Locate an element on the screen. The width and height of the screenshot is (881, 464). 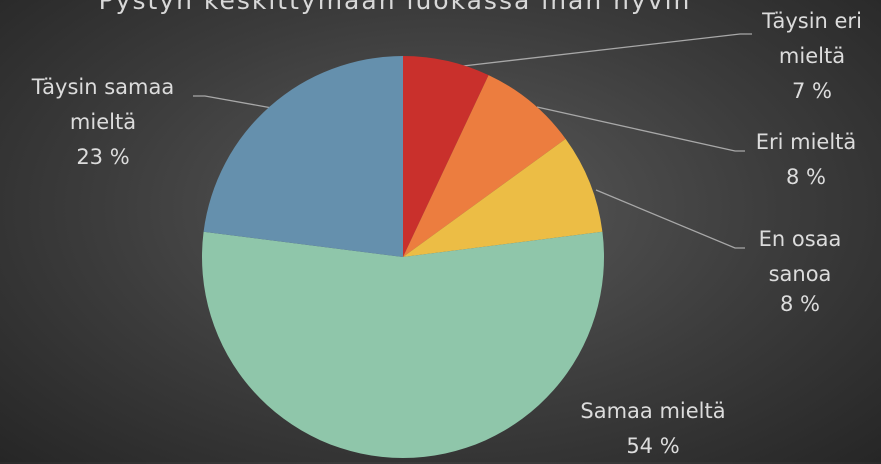
slice-label: En osaa sanoa is located at coordinates (800, 256).